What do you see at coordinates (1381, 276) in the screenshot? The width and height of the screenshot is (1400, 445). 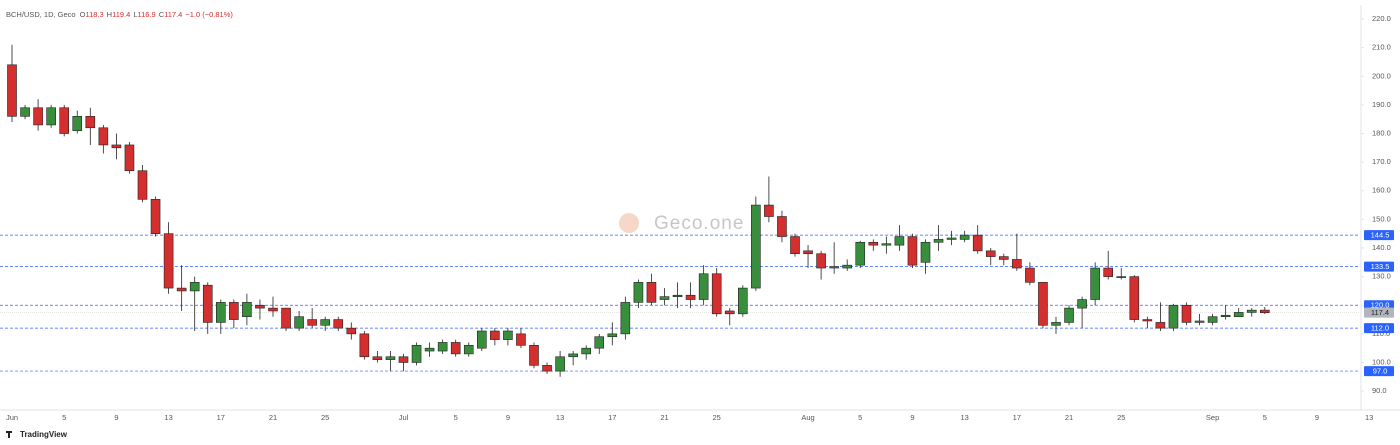 I see `y-tick-label: 130.0` at bounding box center [1381, 276].